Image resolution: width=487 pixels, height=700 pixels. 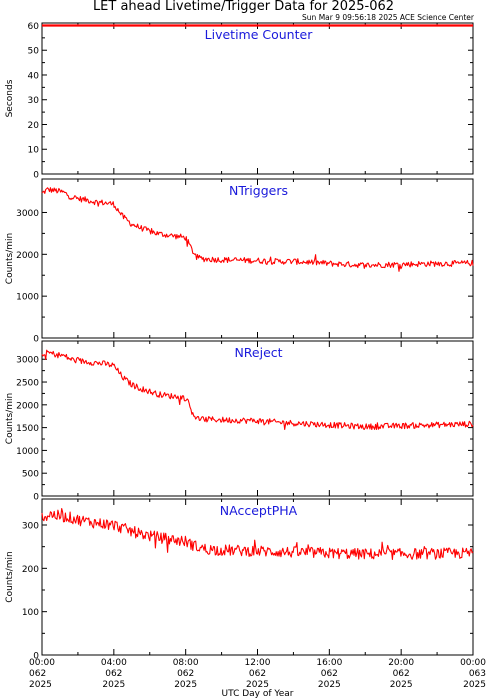 I want to click on y-tick-label: 10, so click(x=34, y=151).